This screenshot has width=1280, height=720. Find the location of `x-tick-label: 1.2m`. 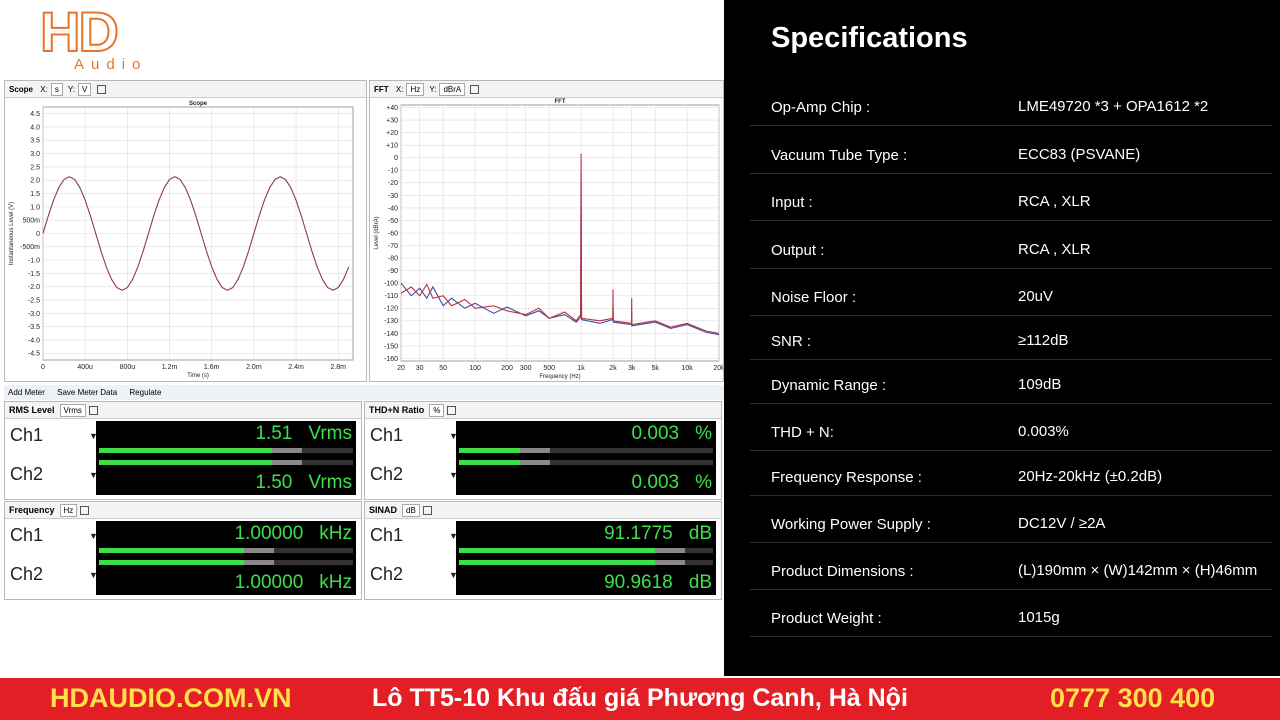

x-tick-label: 1.2m is located at coordinates (170, 367).